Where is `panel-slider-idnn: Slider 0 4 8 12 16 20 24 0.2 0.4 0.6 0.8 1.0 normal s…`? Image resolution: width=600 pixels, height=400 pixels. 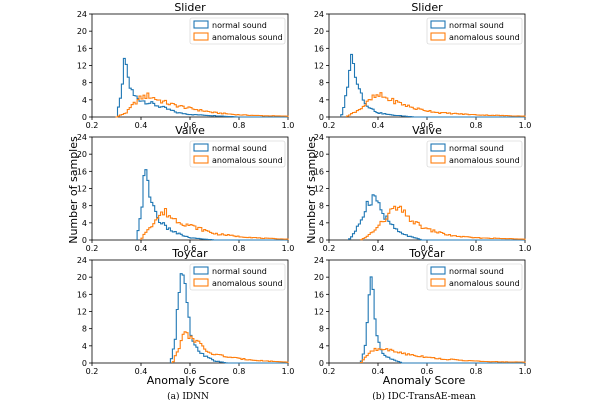 panel-slider-idnn: Slider 0 4 8 12 16 20 24 0.2 0.4 0.6 0.8 1.0 normal s… is located at coordinates (186, 65).